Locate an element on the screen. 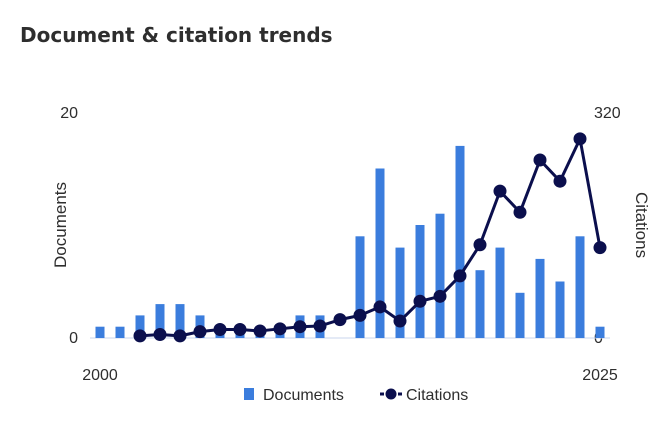 Image resolution: width=670 pixels, height=421 pixels. citations-point-2021 is located at coordinates (520, 212).